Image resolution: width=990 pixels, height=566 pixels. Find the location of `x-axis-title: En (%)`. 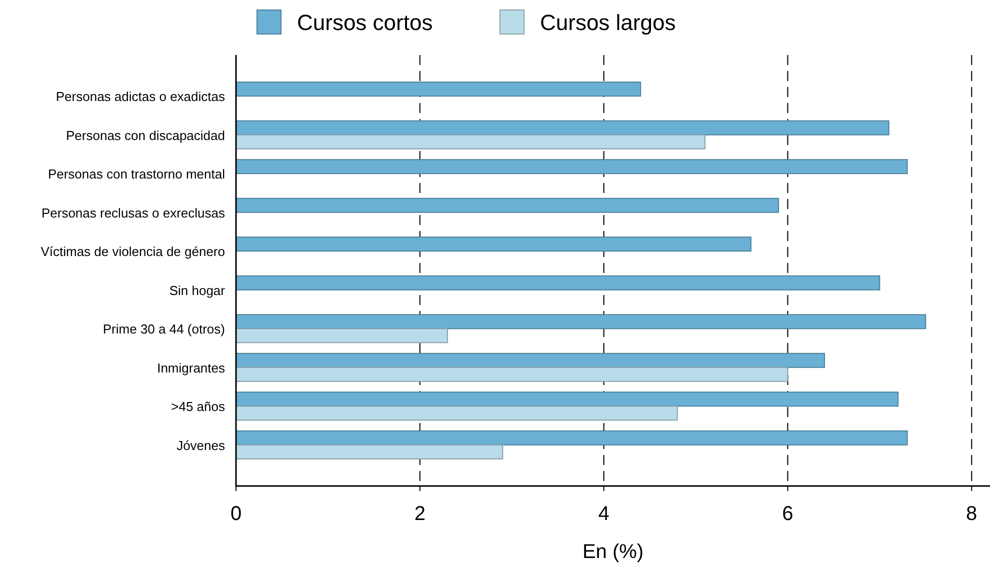

x-axis-title: En (%) is located at coordinates (613, 552).